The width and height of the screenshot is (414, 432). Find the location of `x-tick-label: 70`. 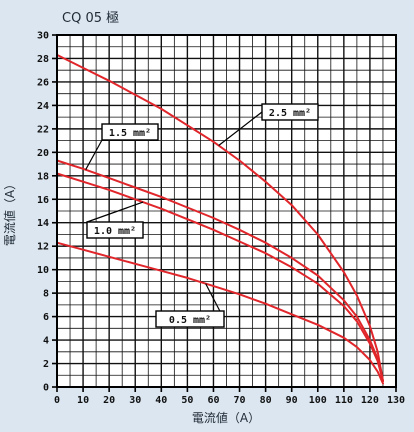

x-tick-label: 70 is located at coordinates (240, 400).